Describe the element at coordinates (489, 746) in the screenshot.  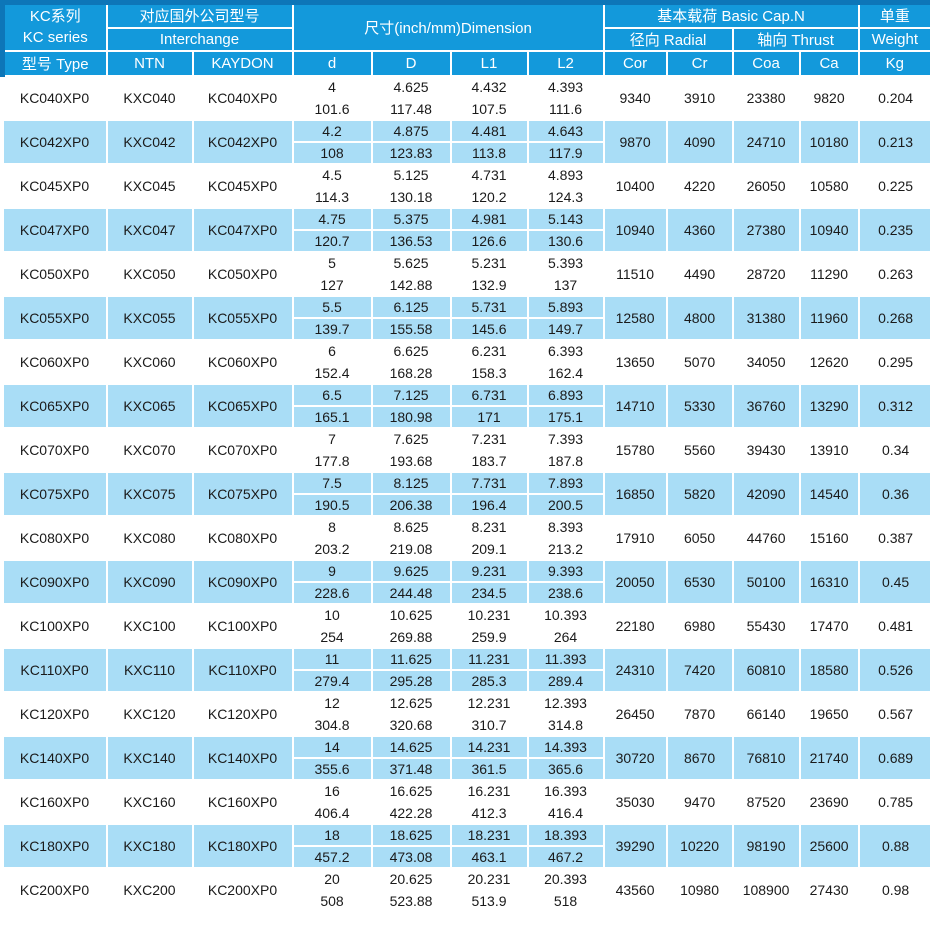
I see `L1-inch-cell: 14.231` at that location.